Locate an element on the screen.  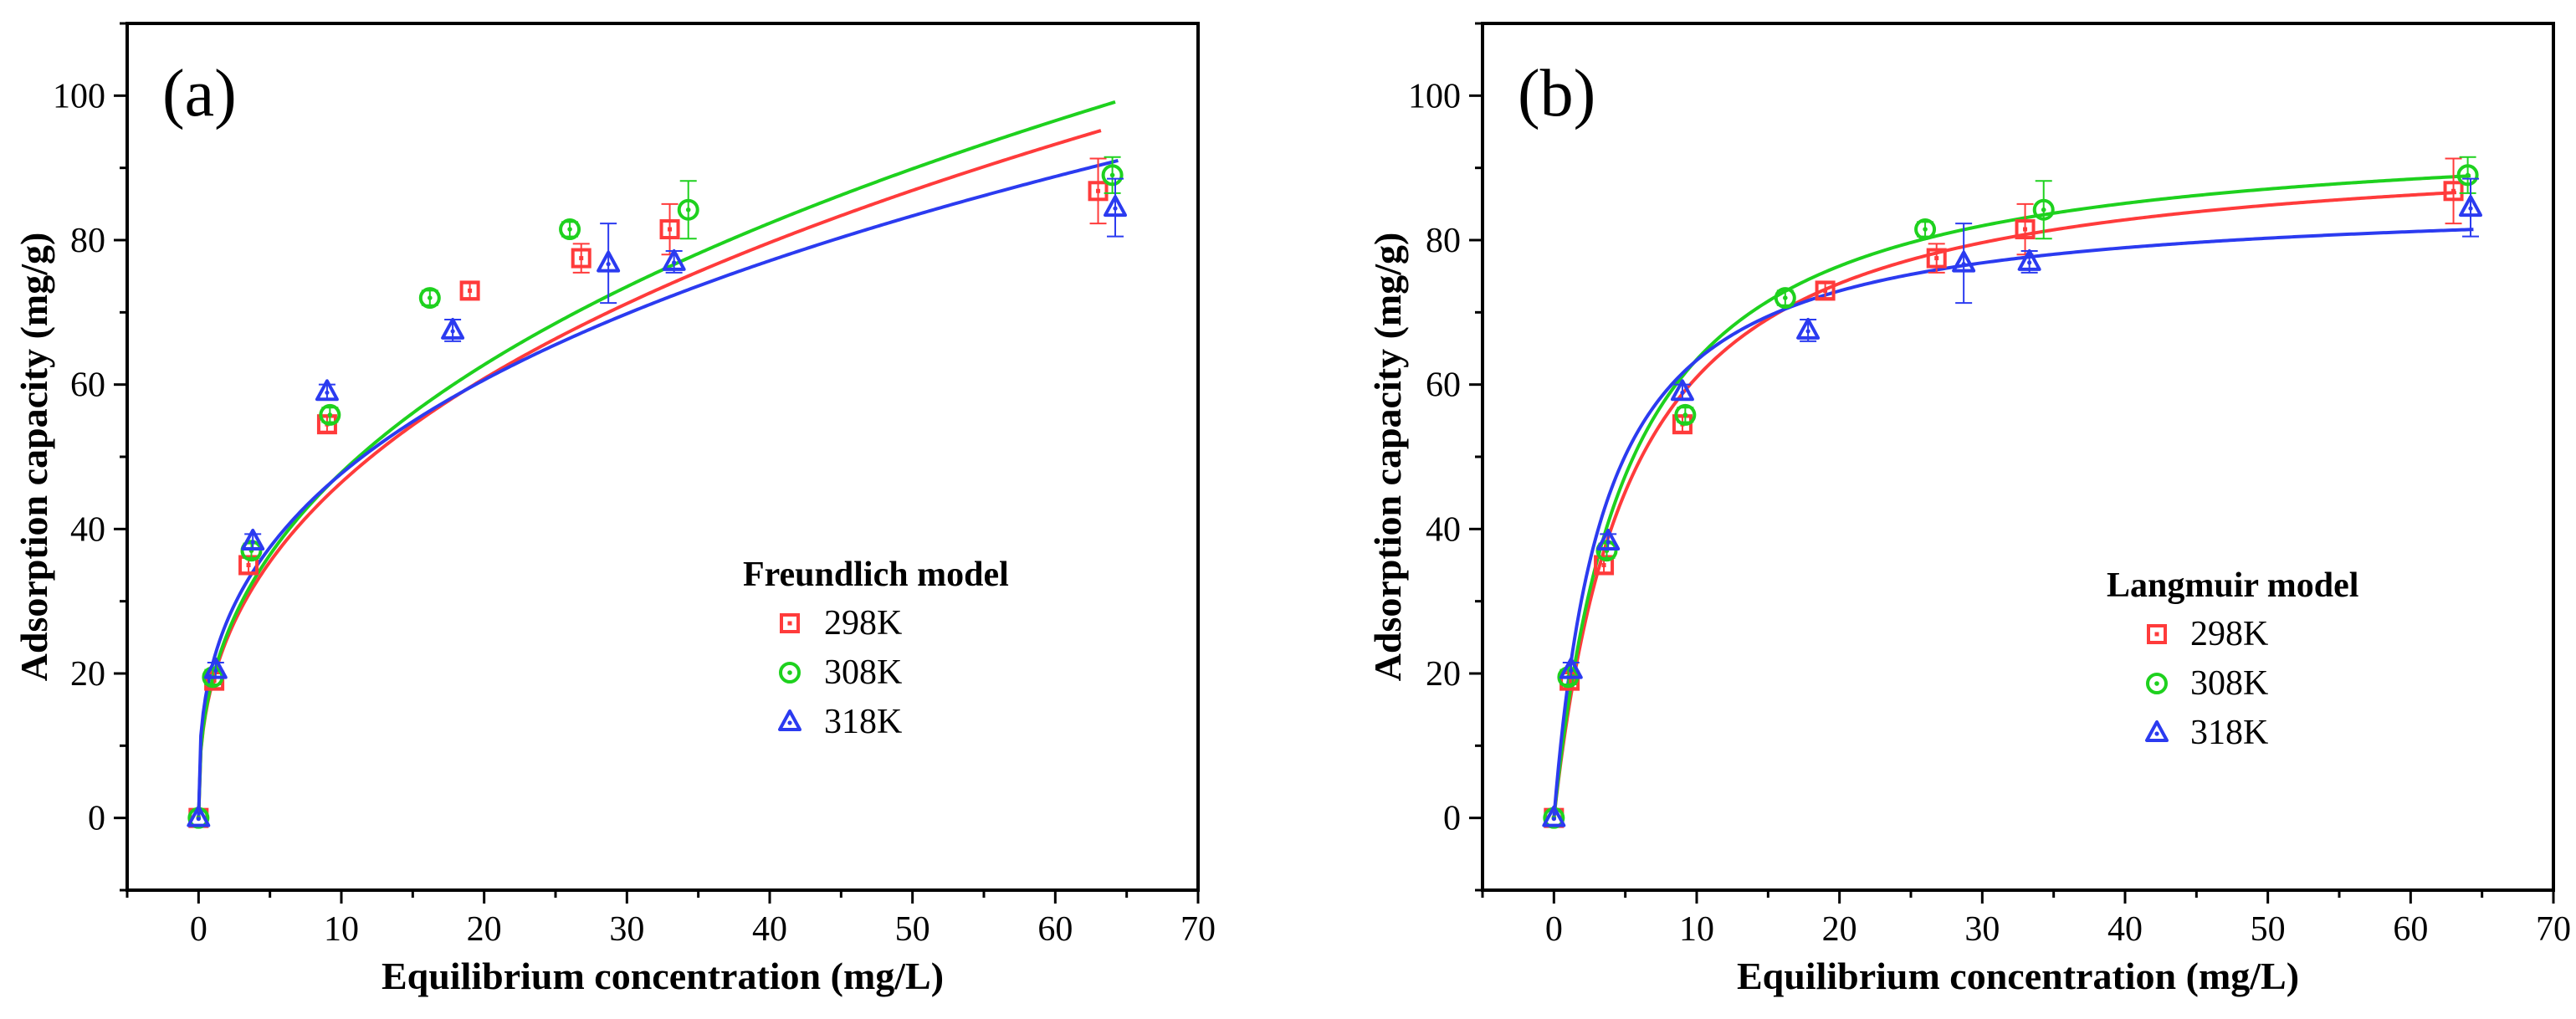
panel-label: (a) is located at coordinates (200, 94).